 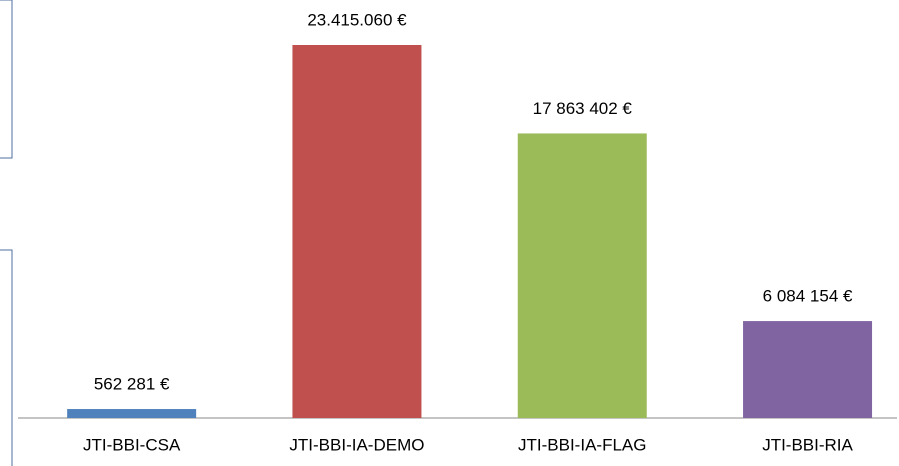 What do you see at coordinates (357, 19) in the screenshot?
I see `value-label: 23.415.060 €` at bounding box center [357, 19].